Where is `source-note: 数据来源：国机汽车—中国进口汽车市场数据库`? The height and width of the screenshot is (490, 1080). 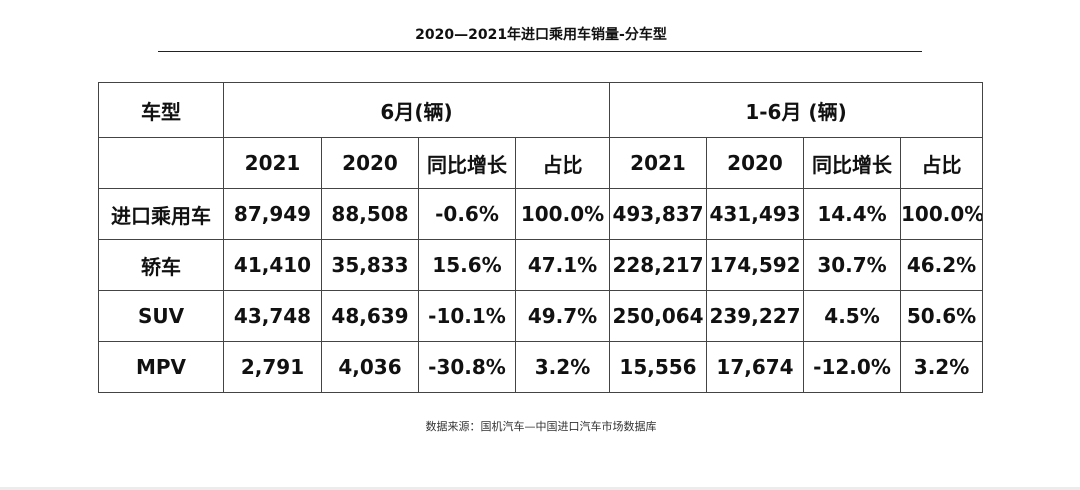 source-note: 数据来源：国机汽车—中国进口汽车市场数据库 is located at coordinates (541, 426).